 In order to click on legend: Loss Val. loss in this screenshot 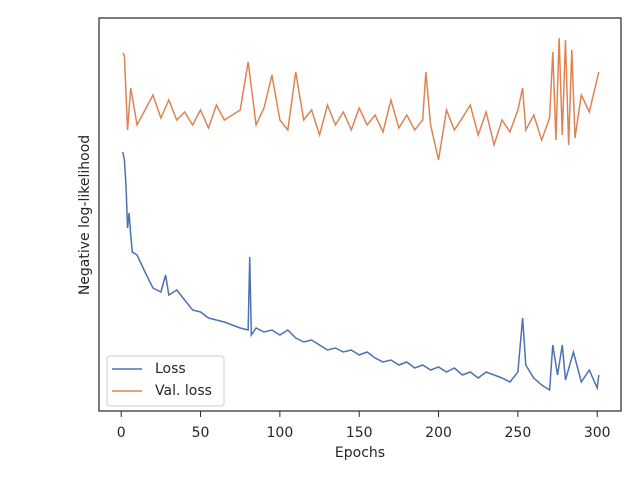, I will do `click(165, 381)`.